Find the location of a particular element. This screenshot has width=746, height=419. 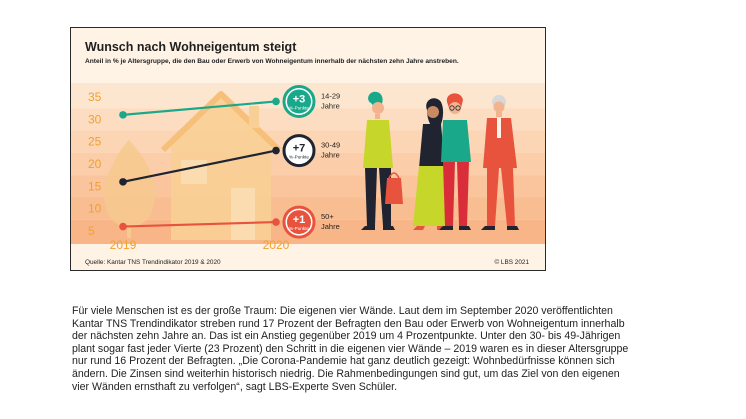

y-tick-label: 35 is located at coordinates (95, 97).